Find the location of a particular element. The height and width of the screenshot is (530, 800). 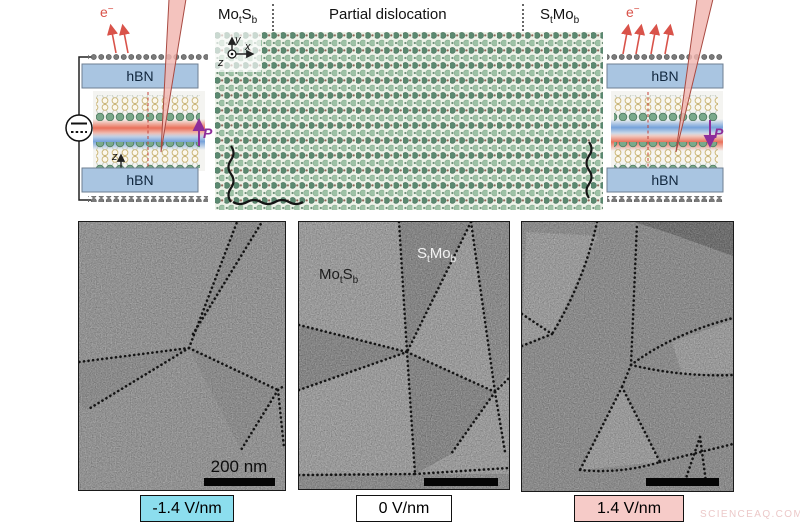

voltage-source-symbol is located at coordinates (79, 128).